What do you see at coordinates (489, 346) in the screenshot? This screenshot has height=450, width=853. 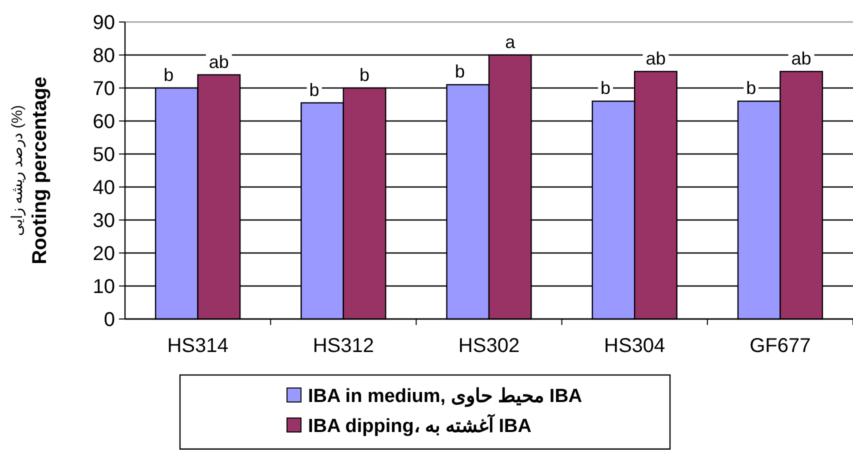 I see `x-tick-label: HS302` at bounding box center [489, 346].